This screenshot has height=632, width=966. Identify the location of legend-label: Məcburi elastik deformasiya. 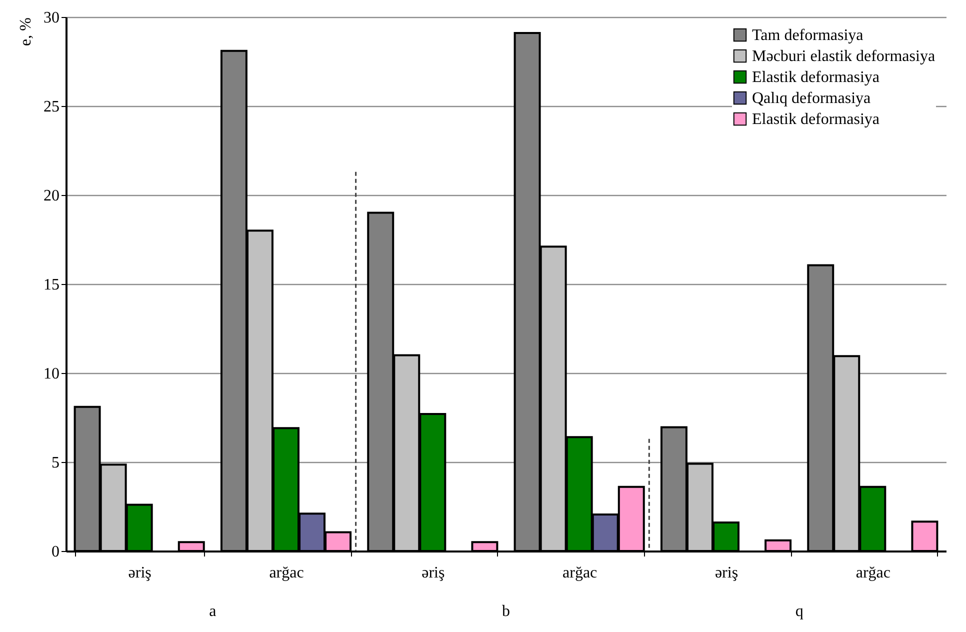
(844, 56).